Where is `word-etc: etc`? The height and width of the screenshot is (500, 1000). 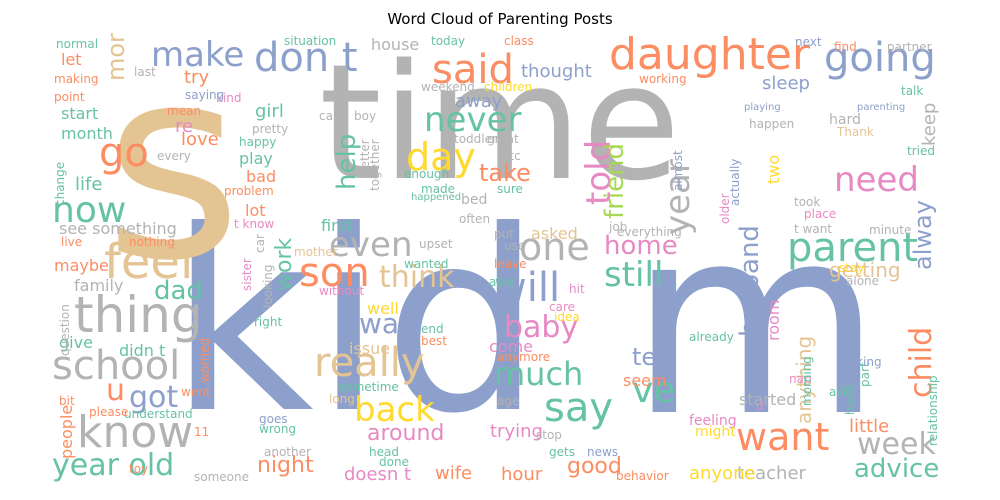 word-etc: etc is located at coordinates (511, 156).